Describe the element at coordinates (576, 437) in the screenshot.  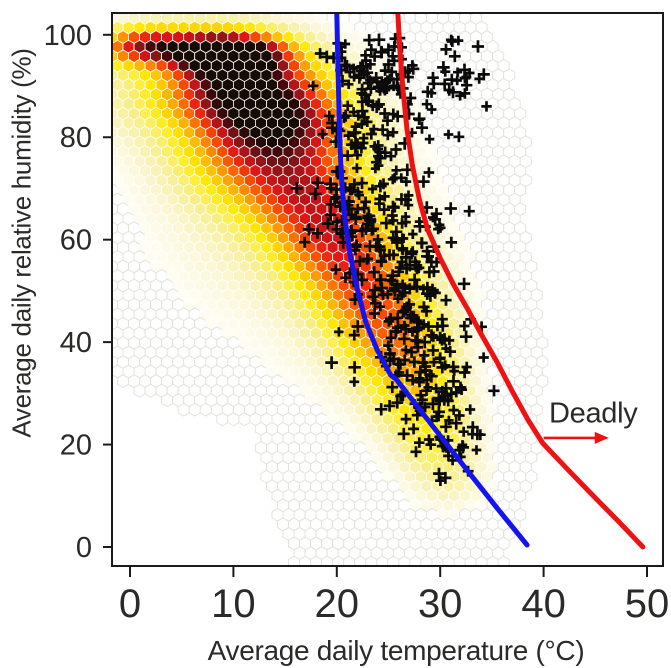
I see `deadly-arrow` at that location.